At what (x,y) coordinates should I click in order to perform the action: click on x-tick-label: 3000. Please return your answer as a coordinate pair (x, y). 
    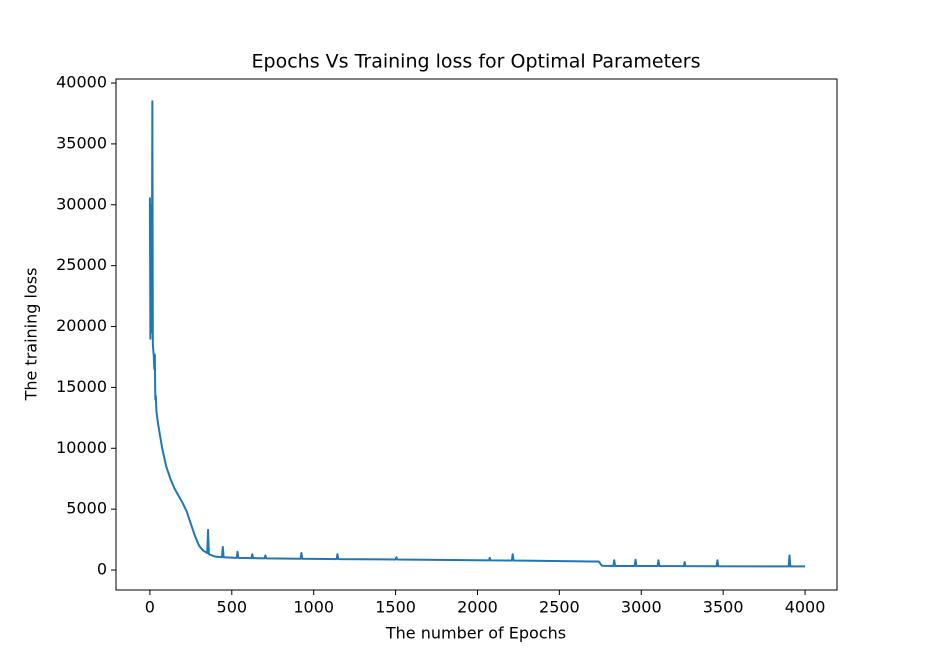
    Looking at the image, I should click on (641, 607).